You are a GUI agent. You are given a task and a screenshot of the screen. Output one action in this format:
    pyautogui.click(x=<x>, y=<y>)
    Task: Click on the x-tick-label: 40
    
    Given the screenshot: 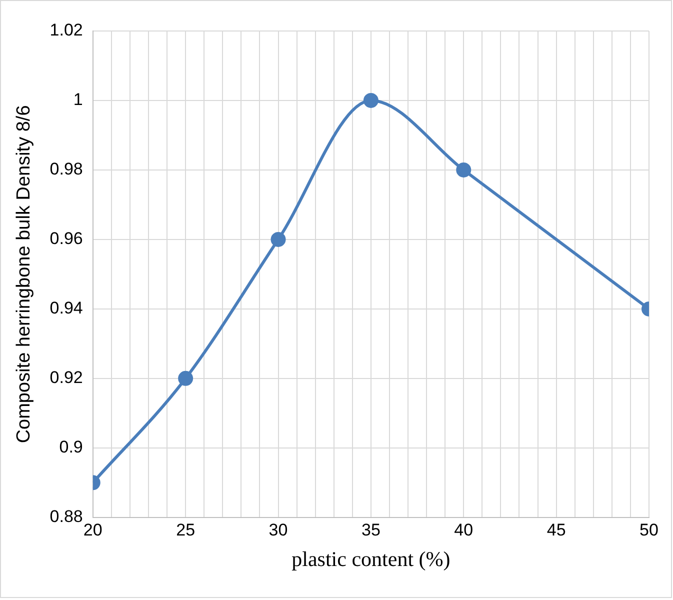 What is the action you would take?
    pyautogui.click(x=464, y=530)
    